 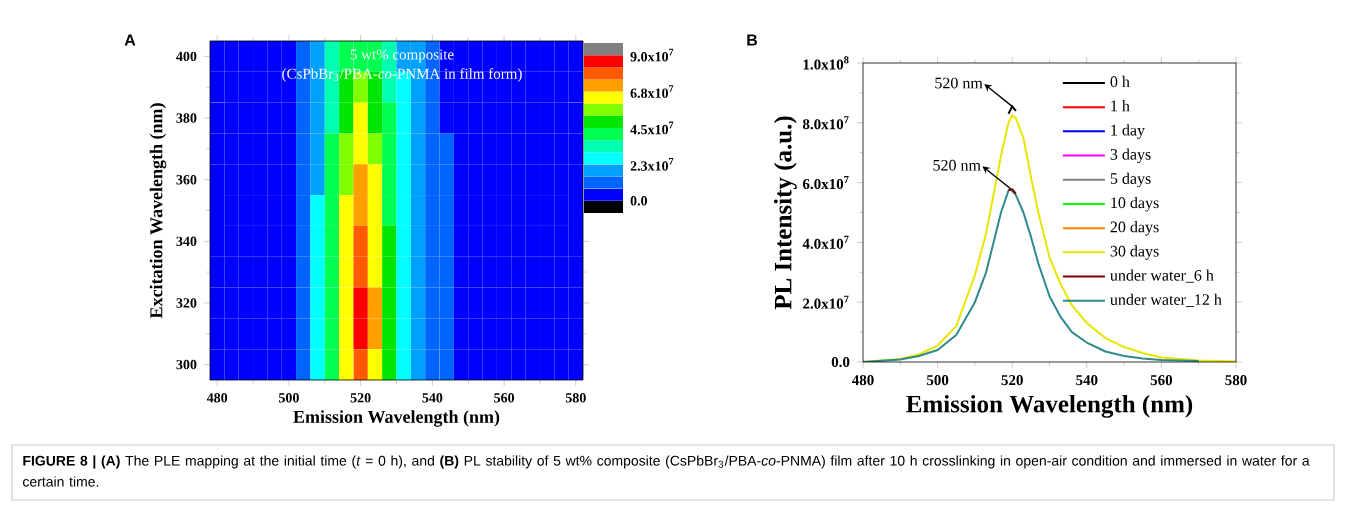 I want to click on y-tick-label: 380, so click(x=186, y=118).